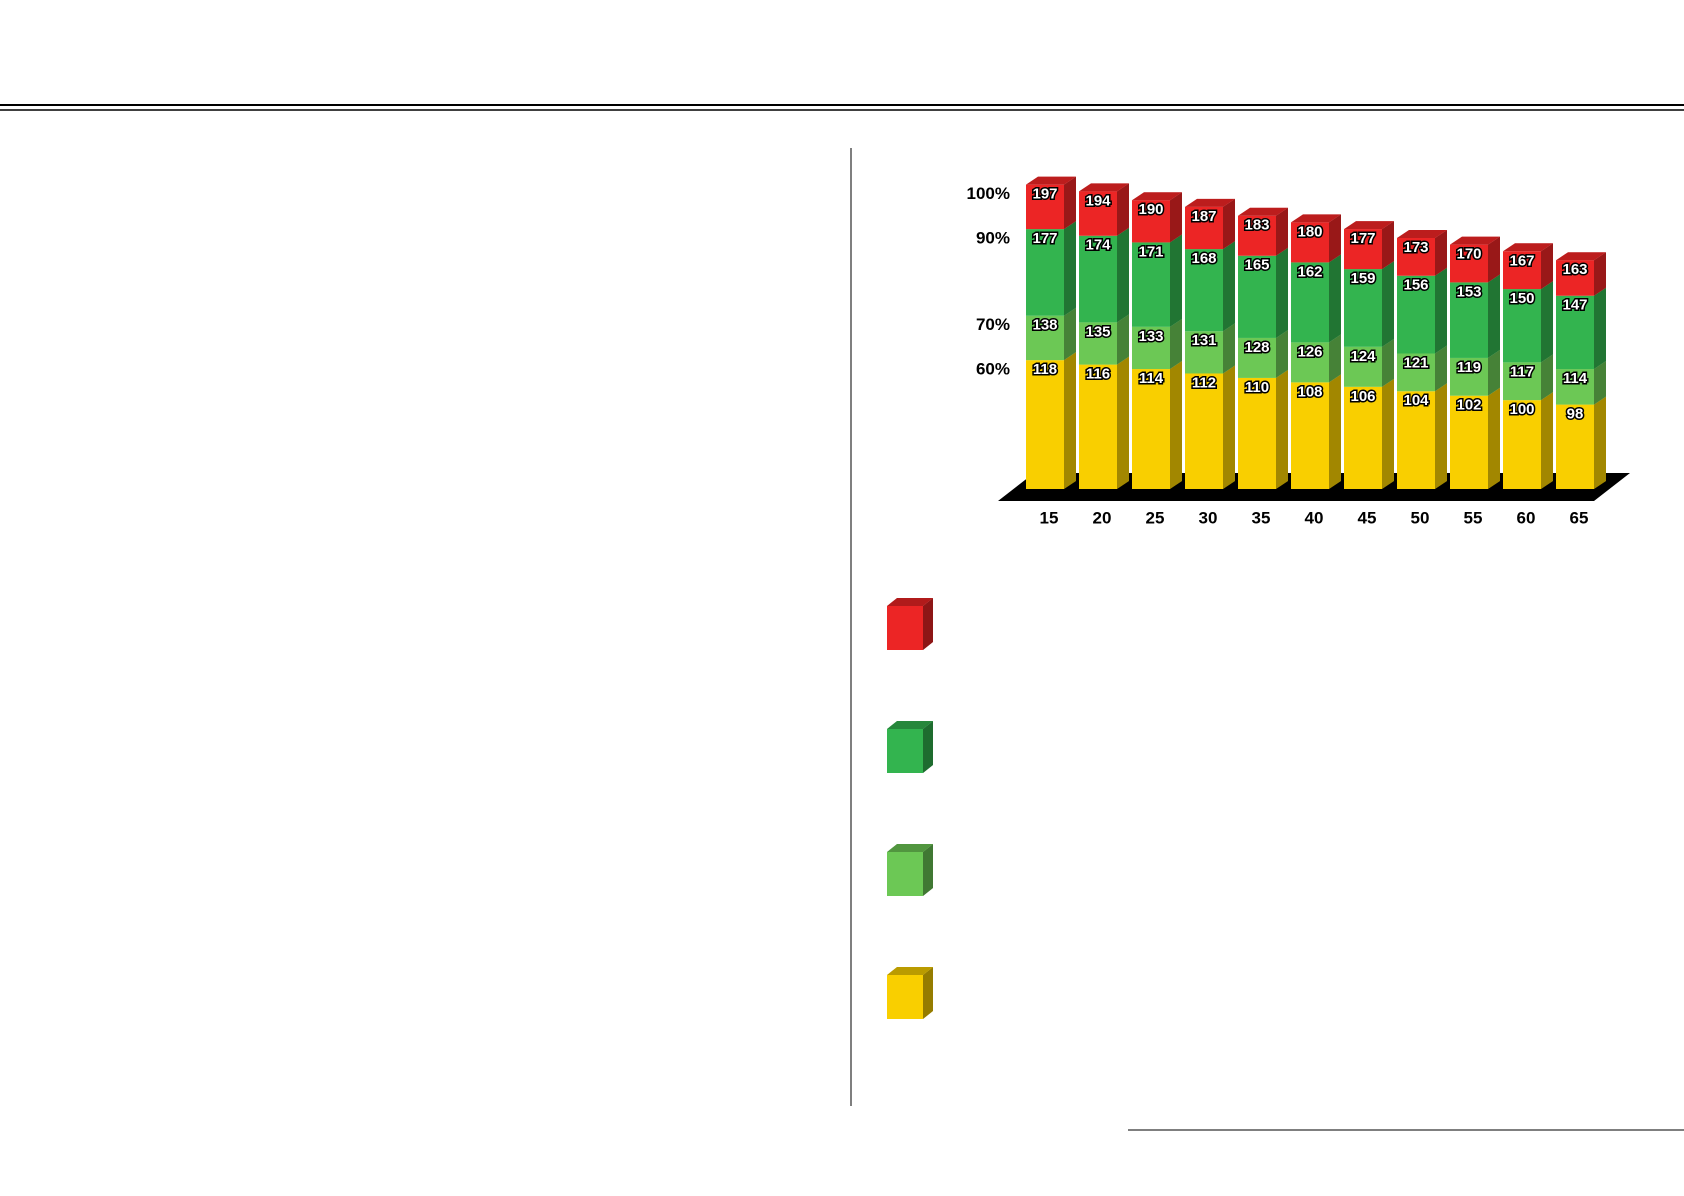 The width and height of the screenshot is (1684, 1196). Describe the element at coordinates (1521, 260) in the screenshot. I see `value-label: 167` at that location.